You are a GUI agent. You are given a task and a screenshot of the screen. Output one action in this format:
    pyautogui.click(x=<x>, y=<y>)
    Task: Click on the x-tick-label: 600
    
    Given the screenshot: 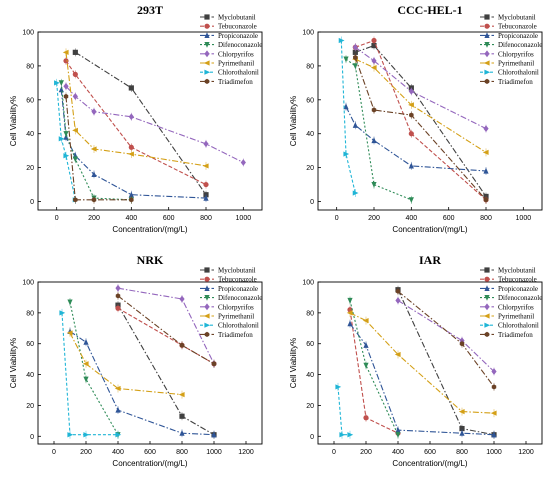 What is the action you would take?
    pyautogui.click(x=430, y=452)
    